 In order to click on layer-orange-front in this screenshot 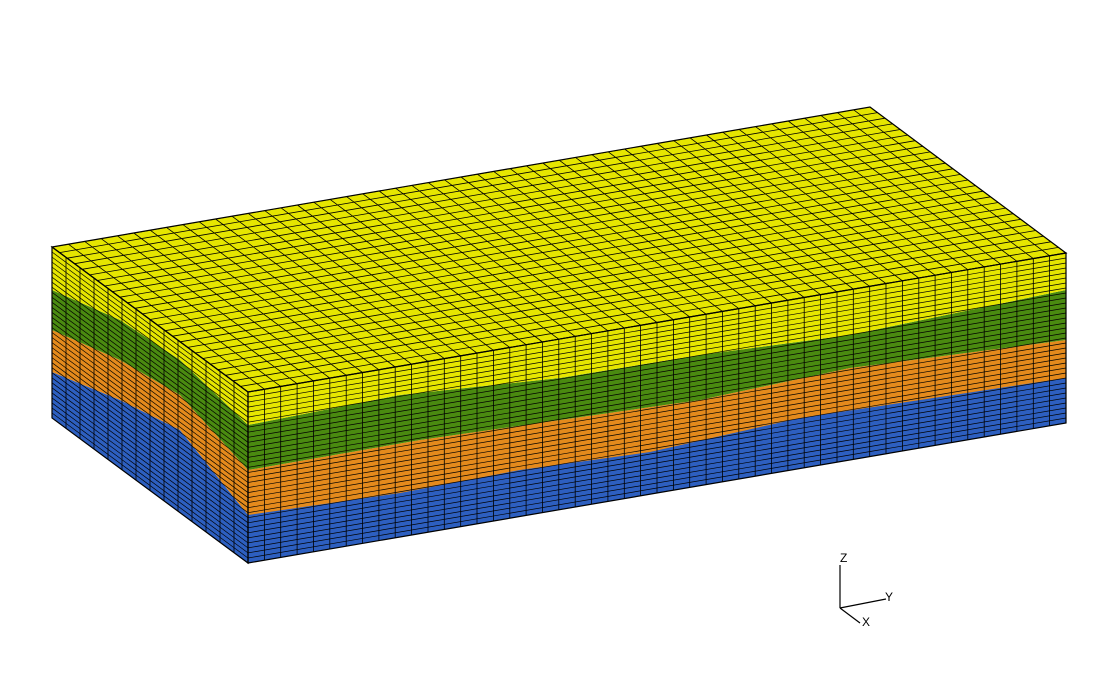, I will do `click(150, 422)`.